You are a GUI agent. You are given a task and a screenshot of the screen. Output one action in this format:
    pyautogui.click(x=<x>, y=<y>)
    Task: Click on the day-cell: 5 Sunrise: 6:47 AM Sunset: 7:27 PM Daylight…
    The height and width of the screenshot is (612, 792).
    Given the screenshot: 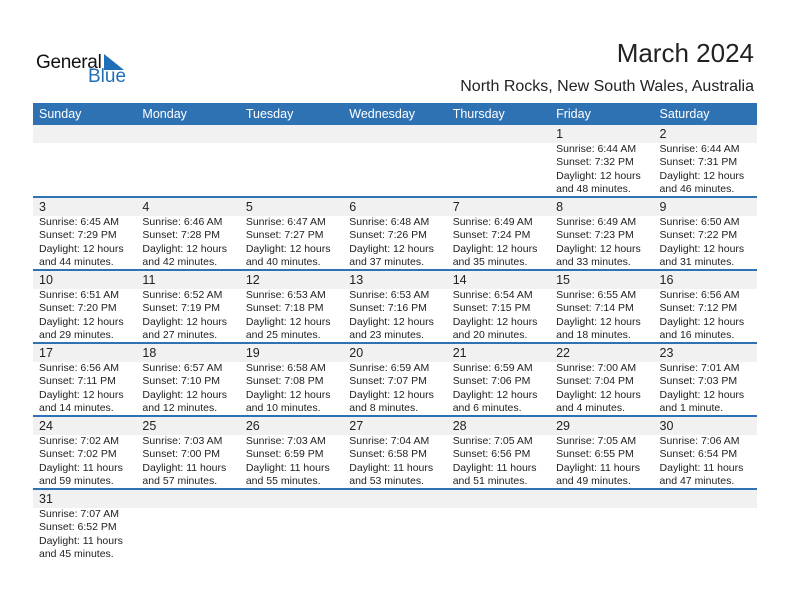 What is the action you would take?
    pyautogui.click(x=291, y=233)
    